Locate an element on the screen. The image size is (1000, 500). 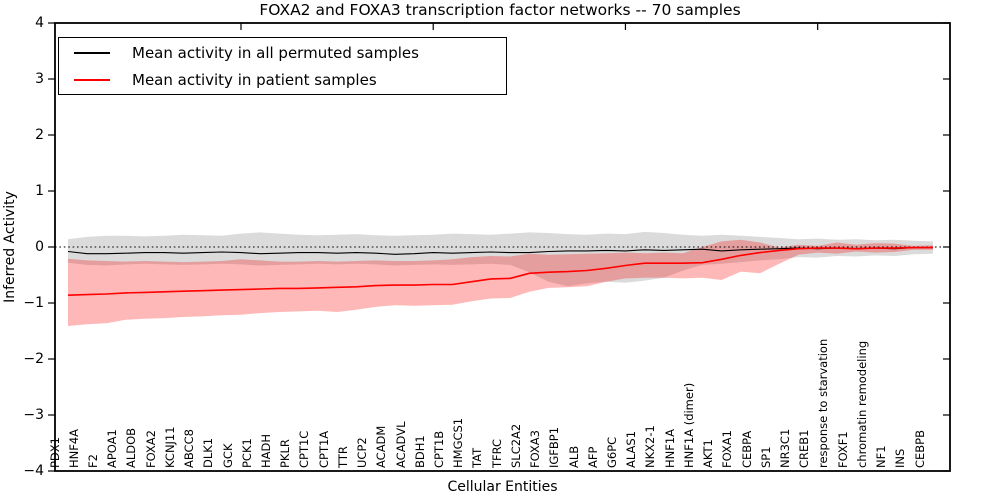
x-tick-label: CEBPA is located at coordinates (746, 449).